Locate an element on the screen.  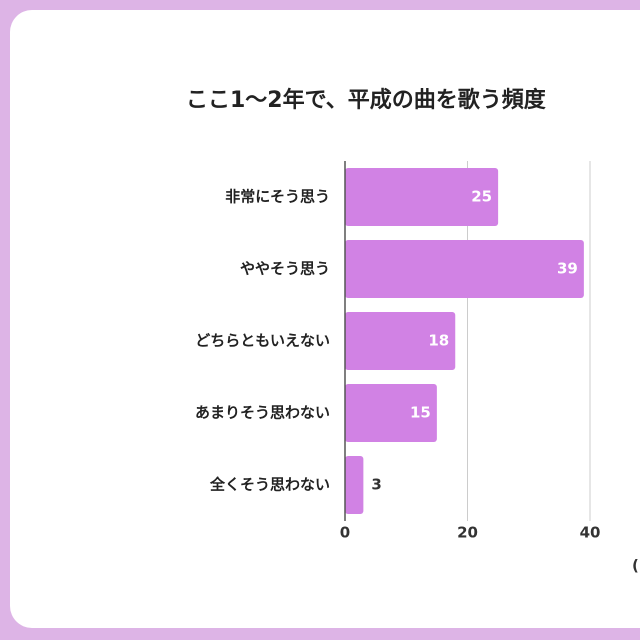
x-tick-label: 40 is located at coordinates (590, 533).